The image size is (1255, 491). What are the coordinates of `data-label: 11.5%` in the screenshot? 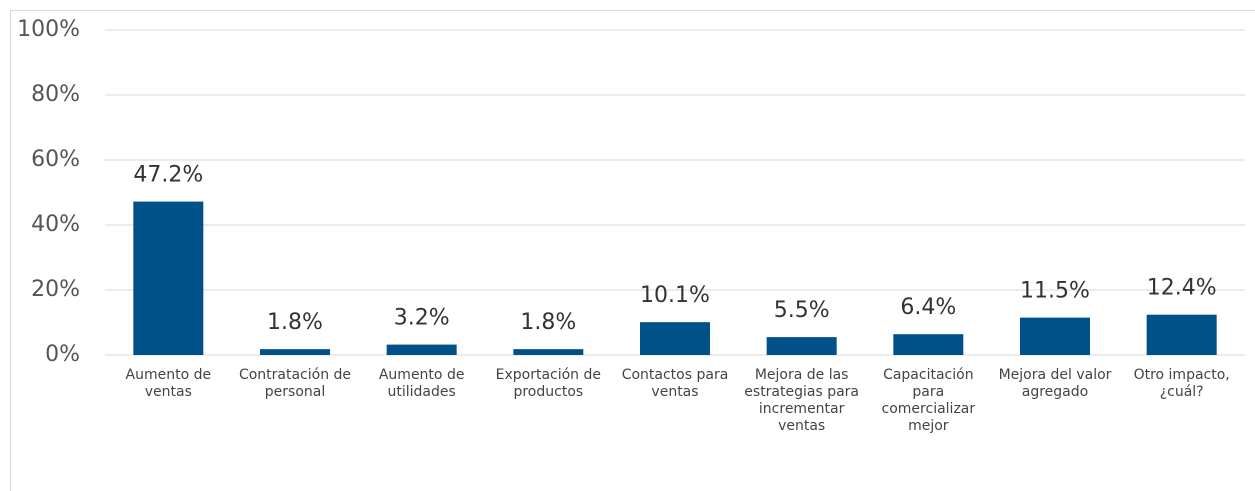 It's located at (1055, 291).